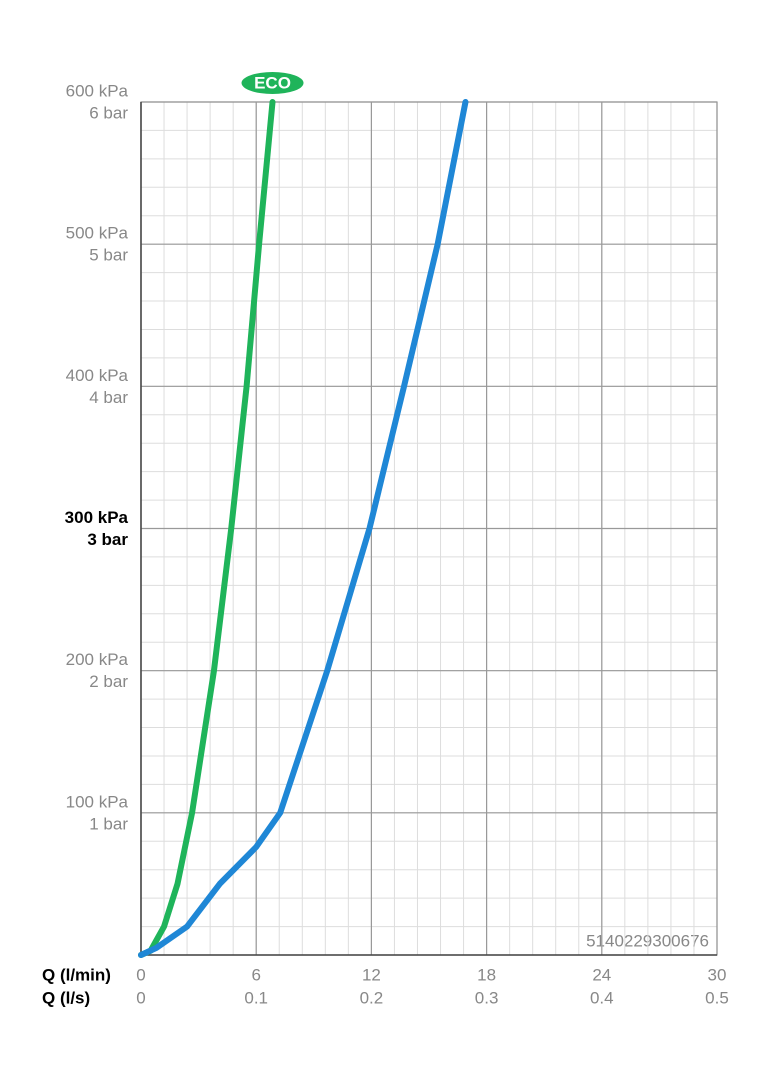  Describe the element at coordinates (108, 112) in the screenshot. I see `y-tick-sublabel: 6 bar` at that location.